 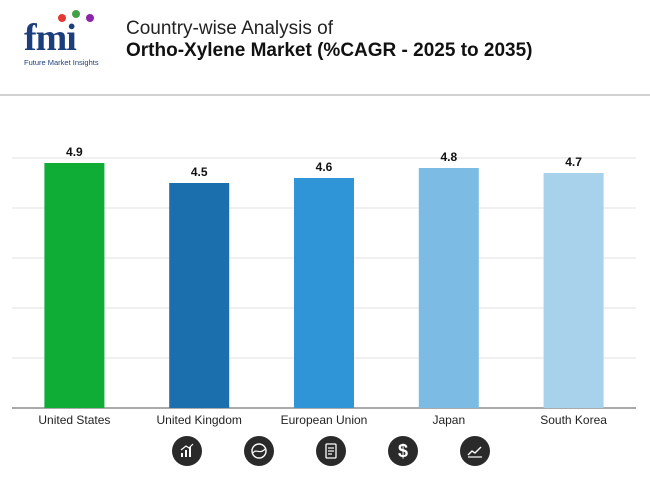 I want to click on bar-united-states, so click(x=74, y=285).